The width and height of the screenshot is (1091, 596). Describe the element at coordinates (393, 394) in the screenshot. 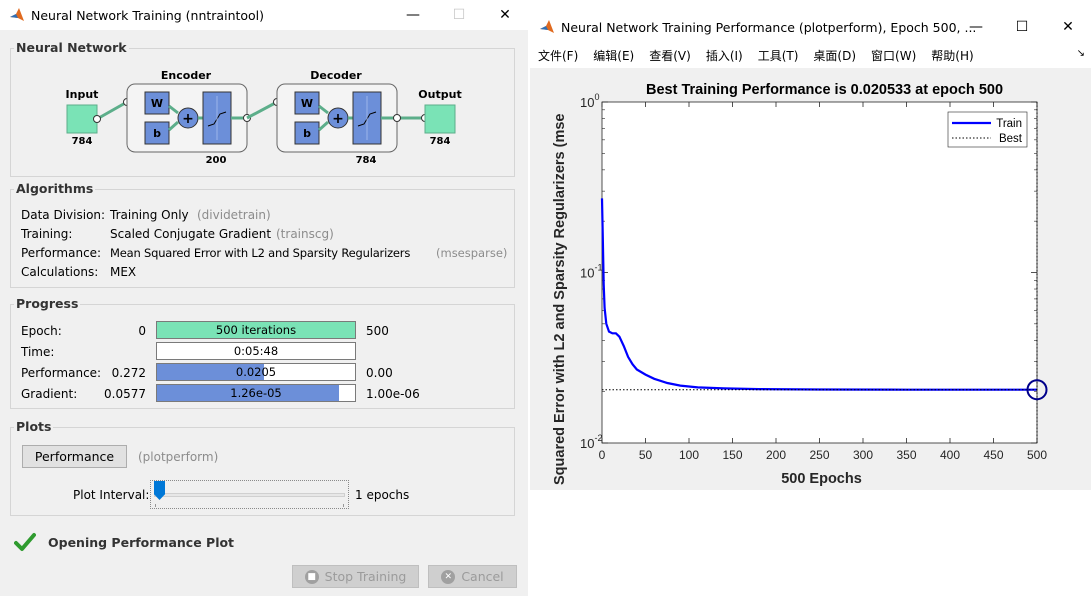

I see `progress-end: 1.00e-06` at that location.